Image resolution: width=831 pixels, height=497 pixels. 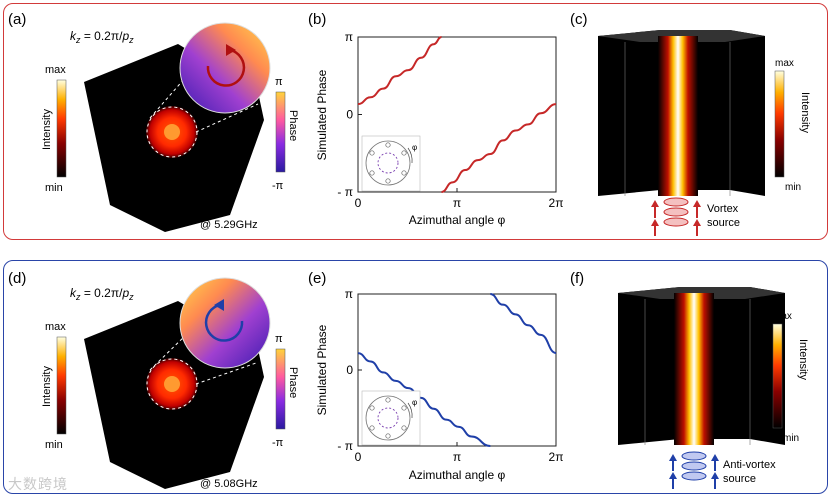 I want to click on watermark: 大数跨境, so click(x=38, y=484).